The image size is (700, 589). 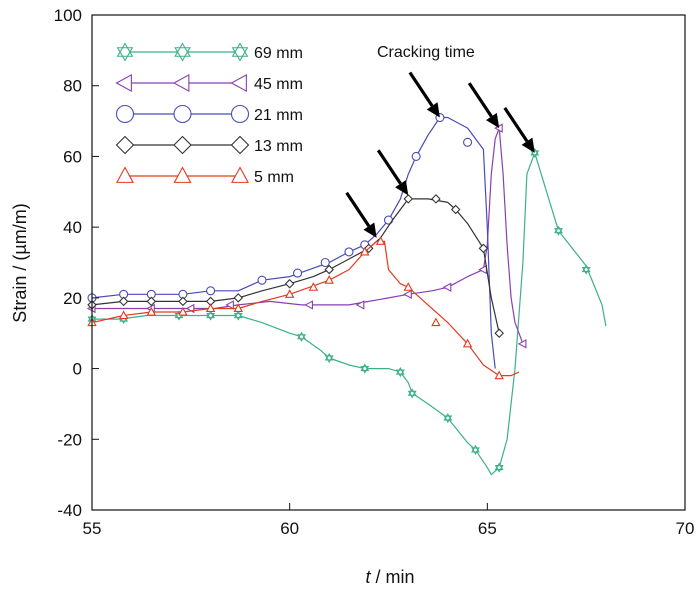 What do you see at coordinates (72, 298) in the screenshot?
I see `y-tick-label: 20` at bounding box center [72, 298].